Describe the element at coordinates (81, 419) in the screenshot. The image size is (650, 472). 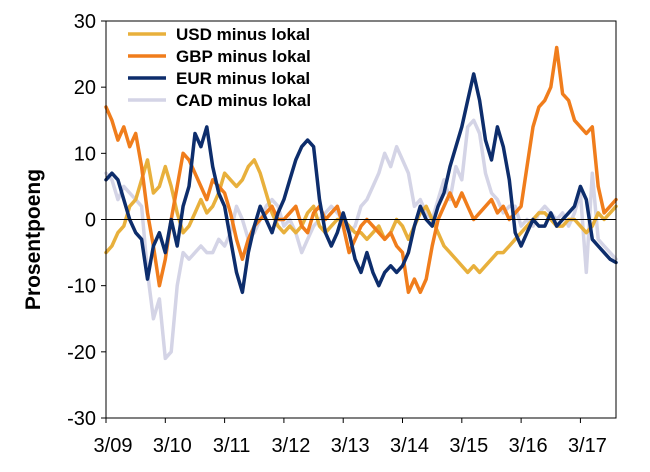
I see `y-tick-label: -30` at that location.